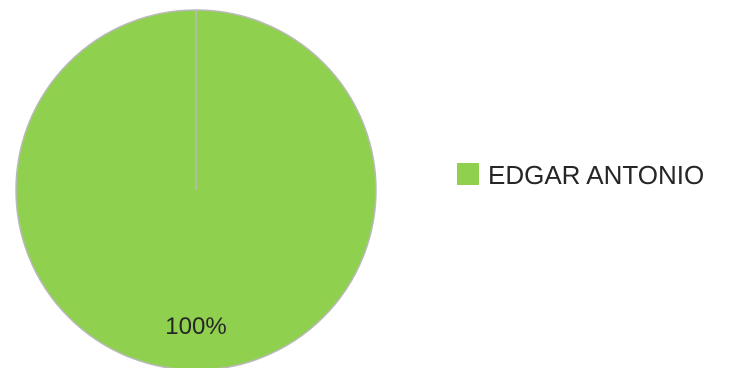 The width and height of the screenshot is (750, 368). What do you see at coordinates (596, 175) in the screenshot?
I see `legend-entry-label: EDGAR ANTONIO` at bounding box center [596, 175].